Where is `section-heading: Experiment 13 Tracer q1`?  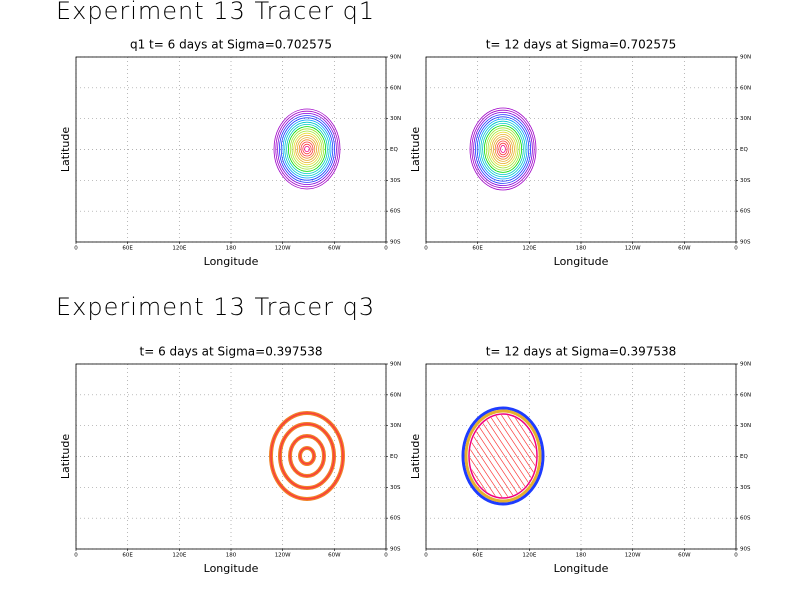
section-heading: Experiment 13 Tracer q1 is located at coordinates (215, 12).